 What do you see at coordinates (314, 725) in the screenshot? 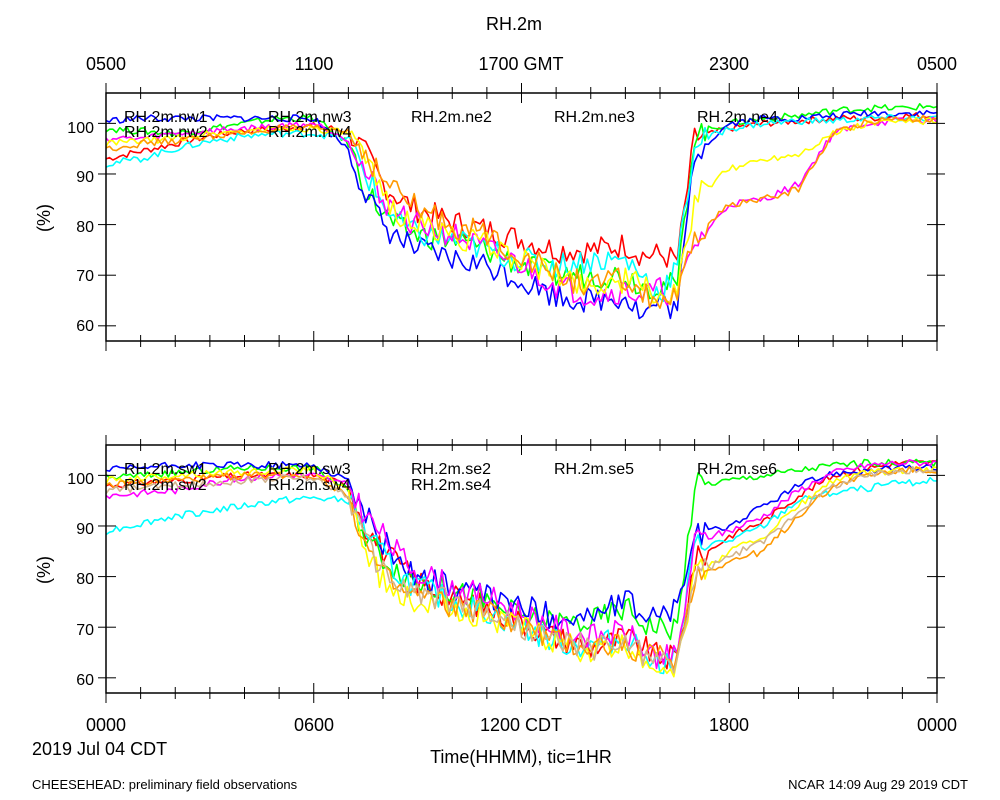
I see `bottom-xtick-label: 0600` at bounding box center [314, 725].